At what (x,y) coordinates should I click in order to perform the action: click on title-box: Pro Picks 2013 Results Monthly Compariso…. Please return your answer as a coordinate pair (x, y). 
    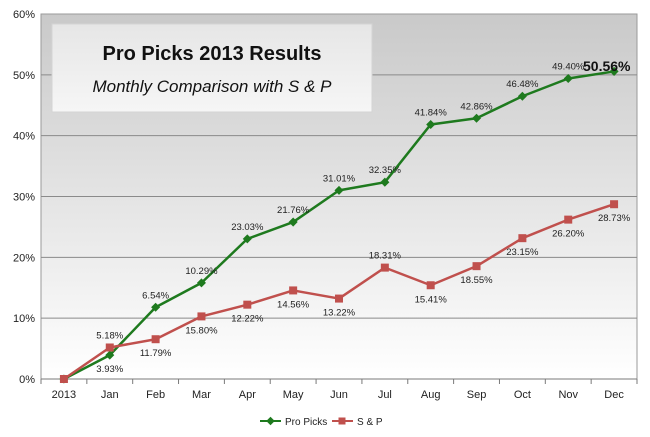
    Looking at the image, I should click on (212, 68).